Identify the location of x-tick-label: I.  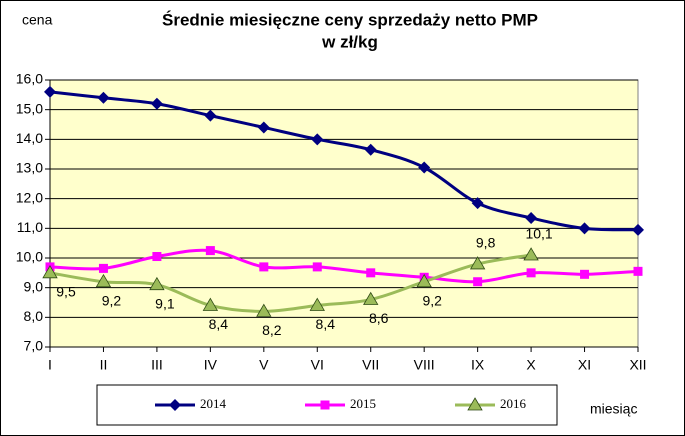
(50, 365).